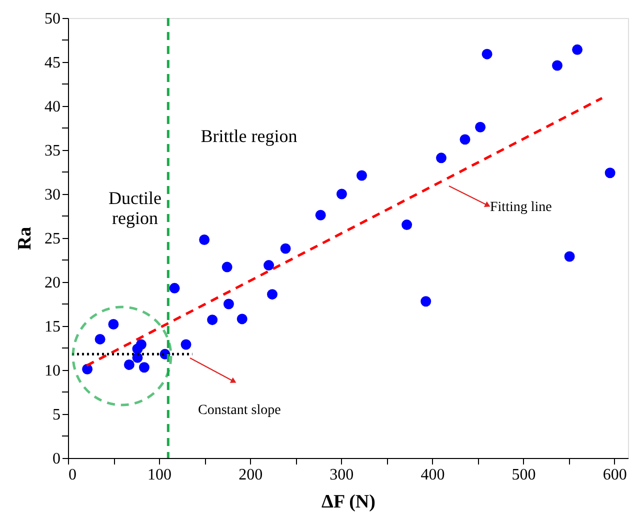  I want to click on x-tick-label: 200, so click(250, 475).